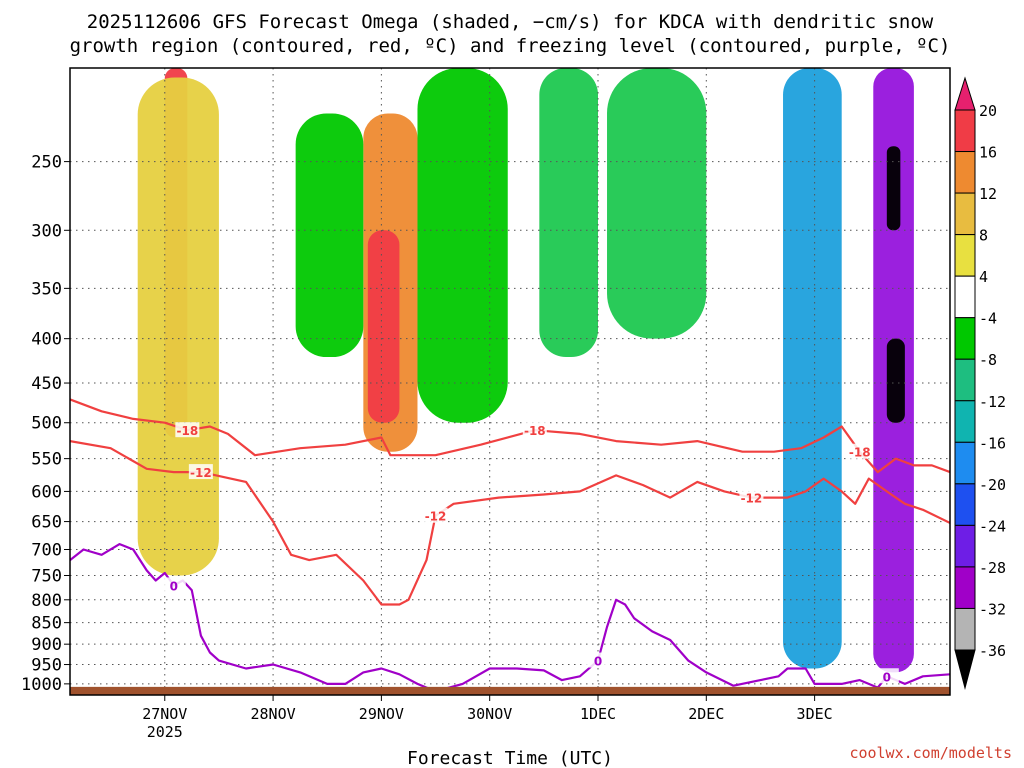  Describe the element at coordinates (988, 194) in the screenshot. I see `colorbar-label-12: 12` at that location.